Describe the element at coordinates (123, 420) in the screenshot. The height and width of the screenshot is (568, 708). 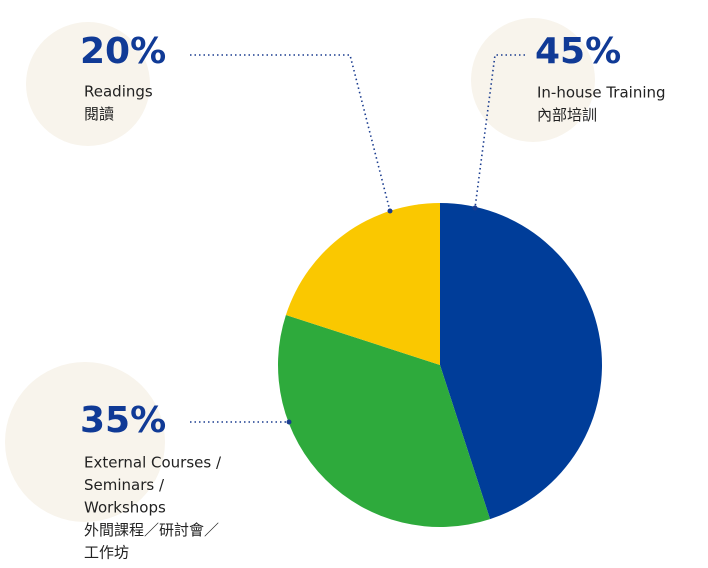
I see `percent-label: 35%` at that location.